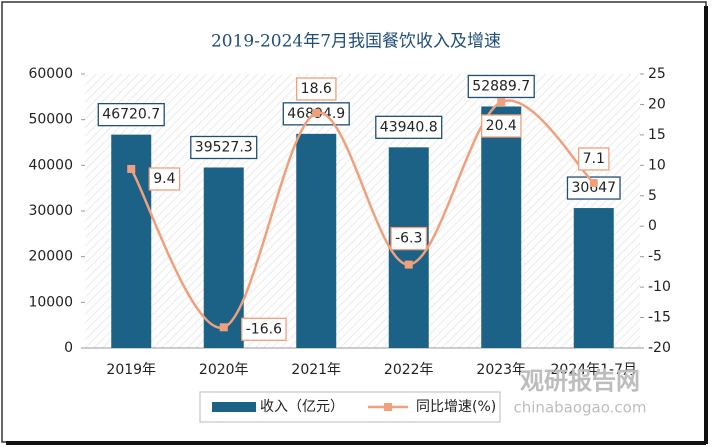 This screenshot has height=447, width=712. What do you see at coordinates (580, 408) in the screenshot?
I see `watermark: chinabaogao.com` at bounding box center [580, 408].